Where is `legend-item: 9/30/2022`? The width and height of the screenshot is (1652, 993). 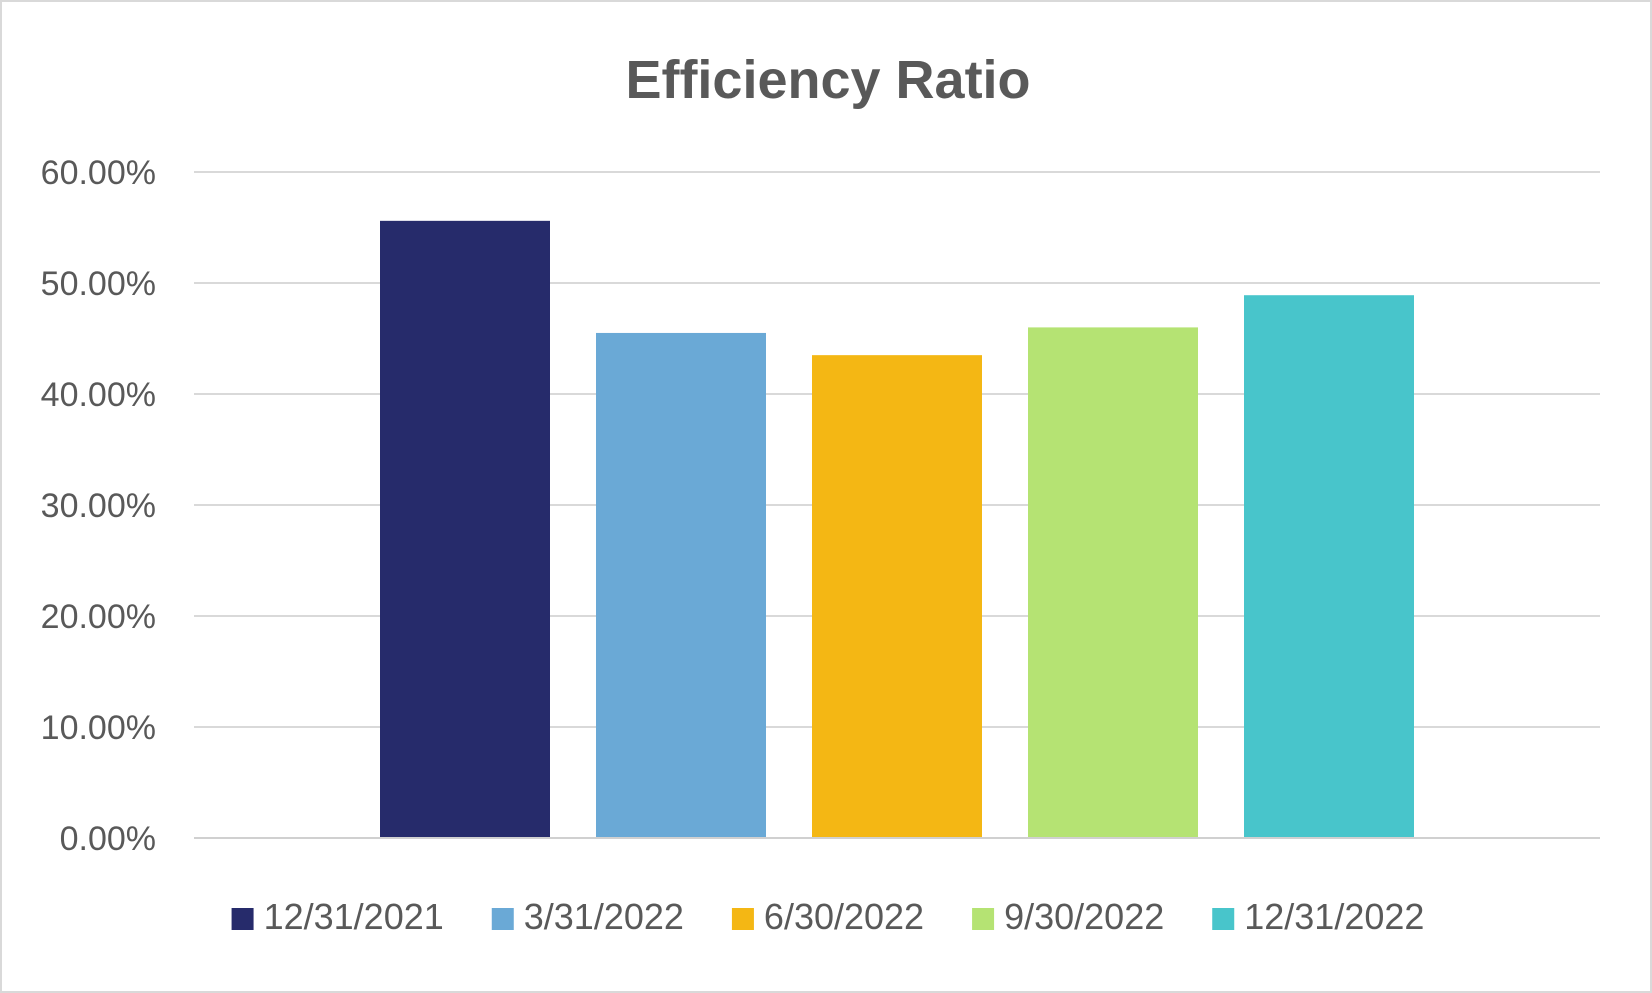 legend-item: 9/30/2022 is located at coordinates (1068, 916).